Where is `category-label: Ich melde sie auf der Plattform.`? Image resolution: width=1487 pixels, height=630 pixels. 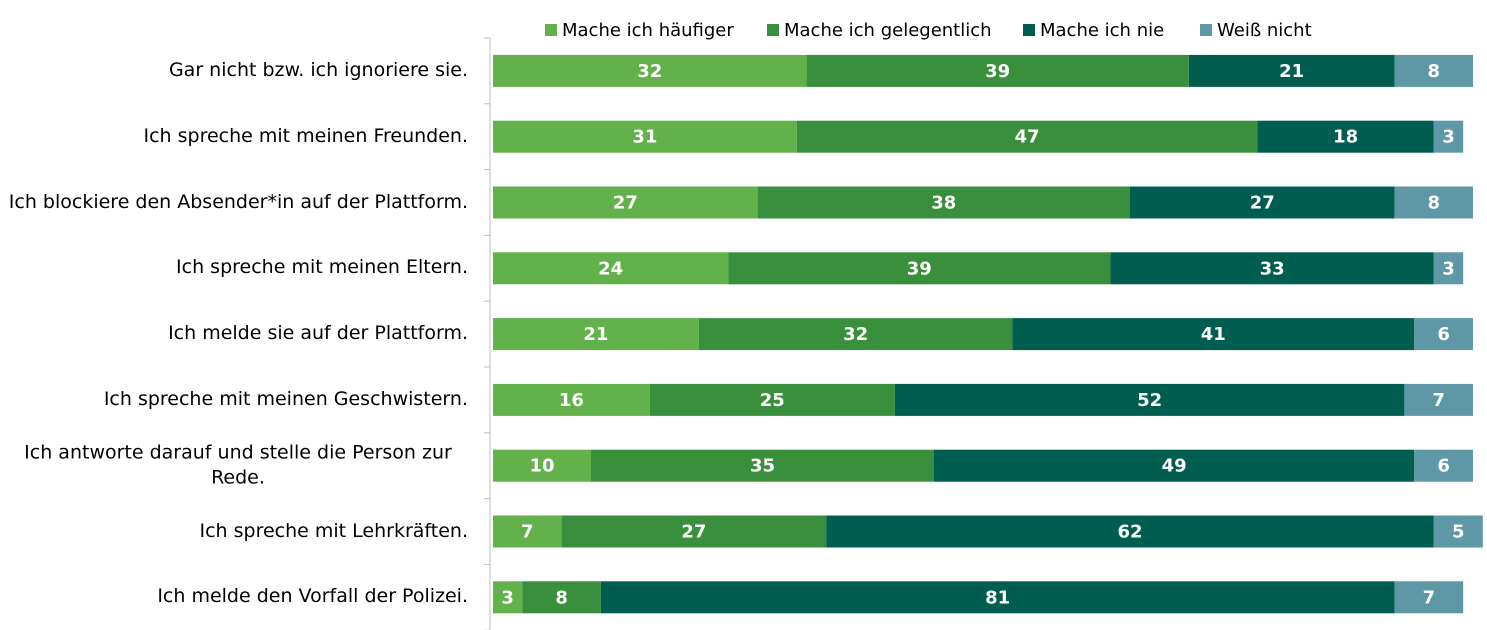
category-label: Ich melde sie auf der Plattform. is located at coordinates (234, 334).